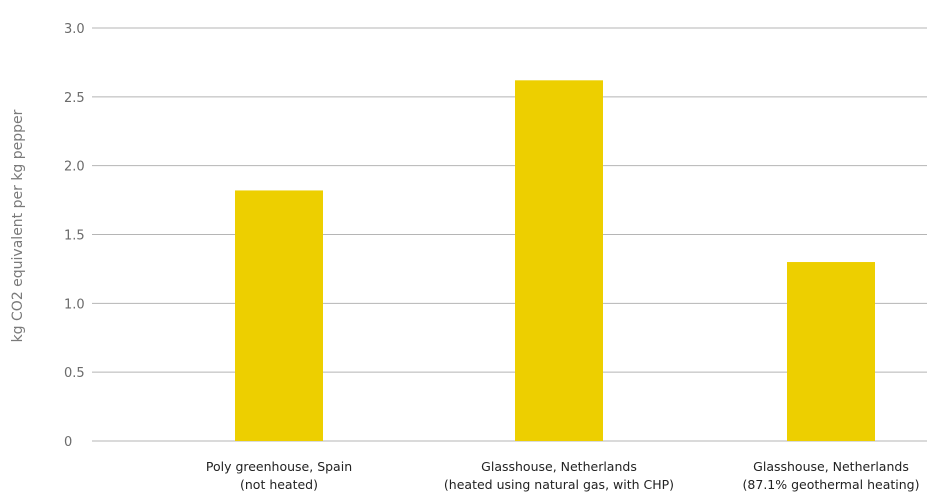 This screenshot has width=927, height=494. Describe the element at coordinates (831, 484) in the screenshot. I see `x-category-label: (87.1% geothermal heating)` at that location.